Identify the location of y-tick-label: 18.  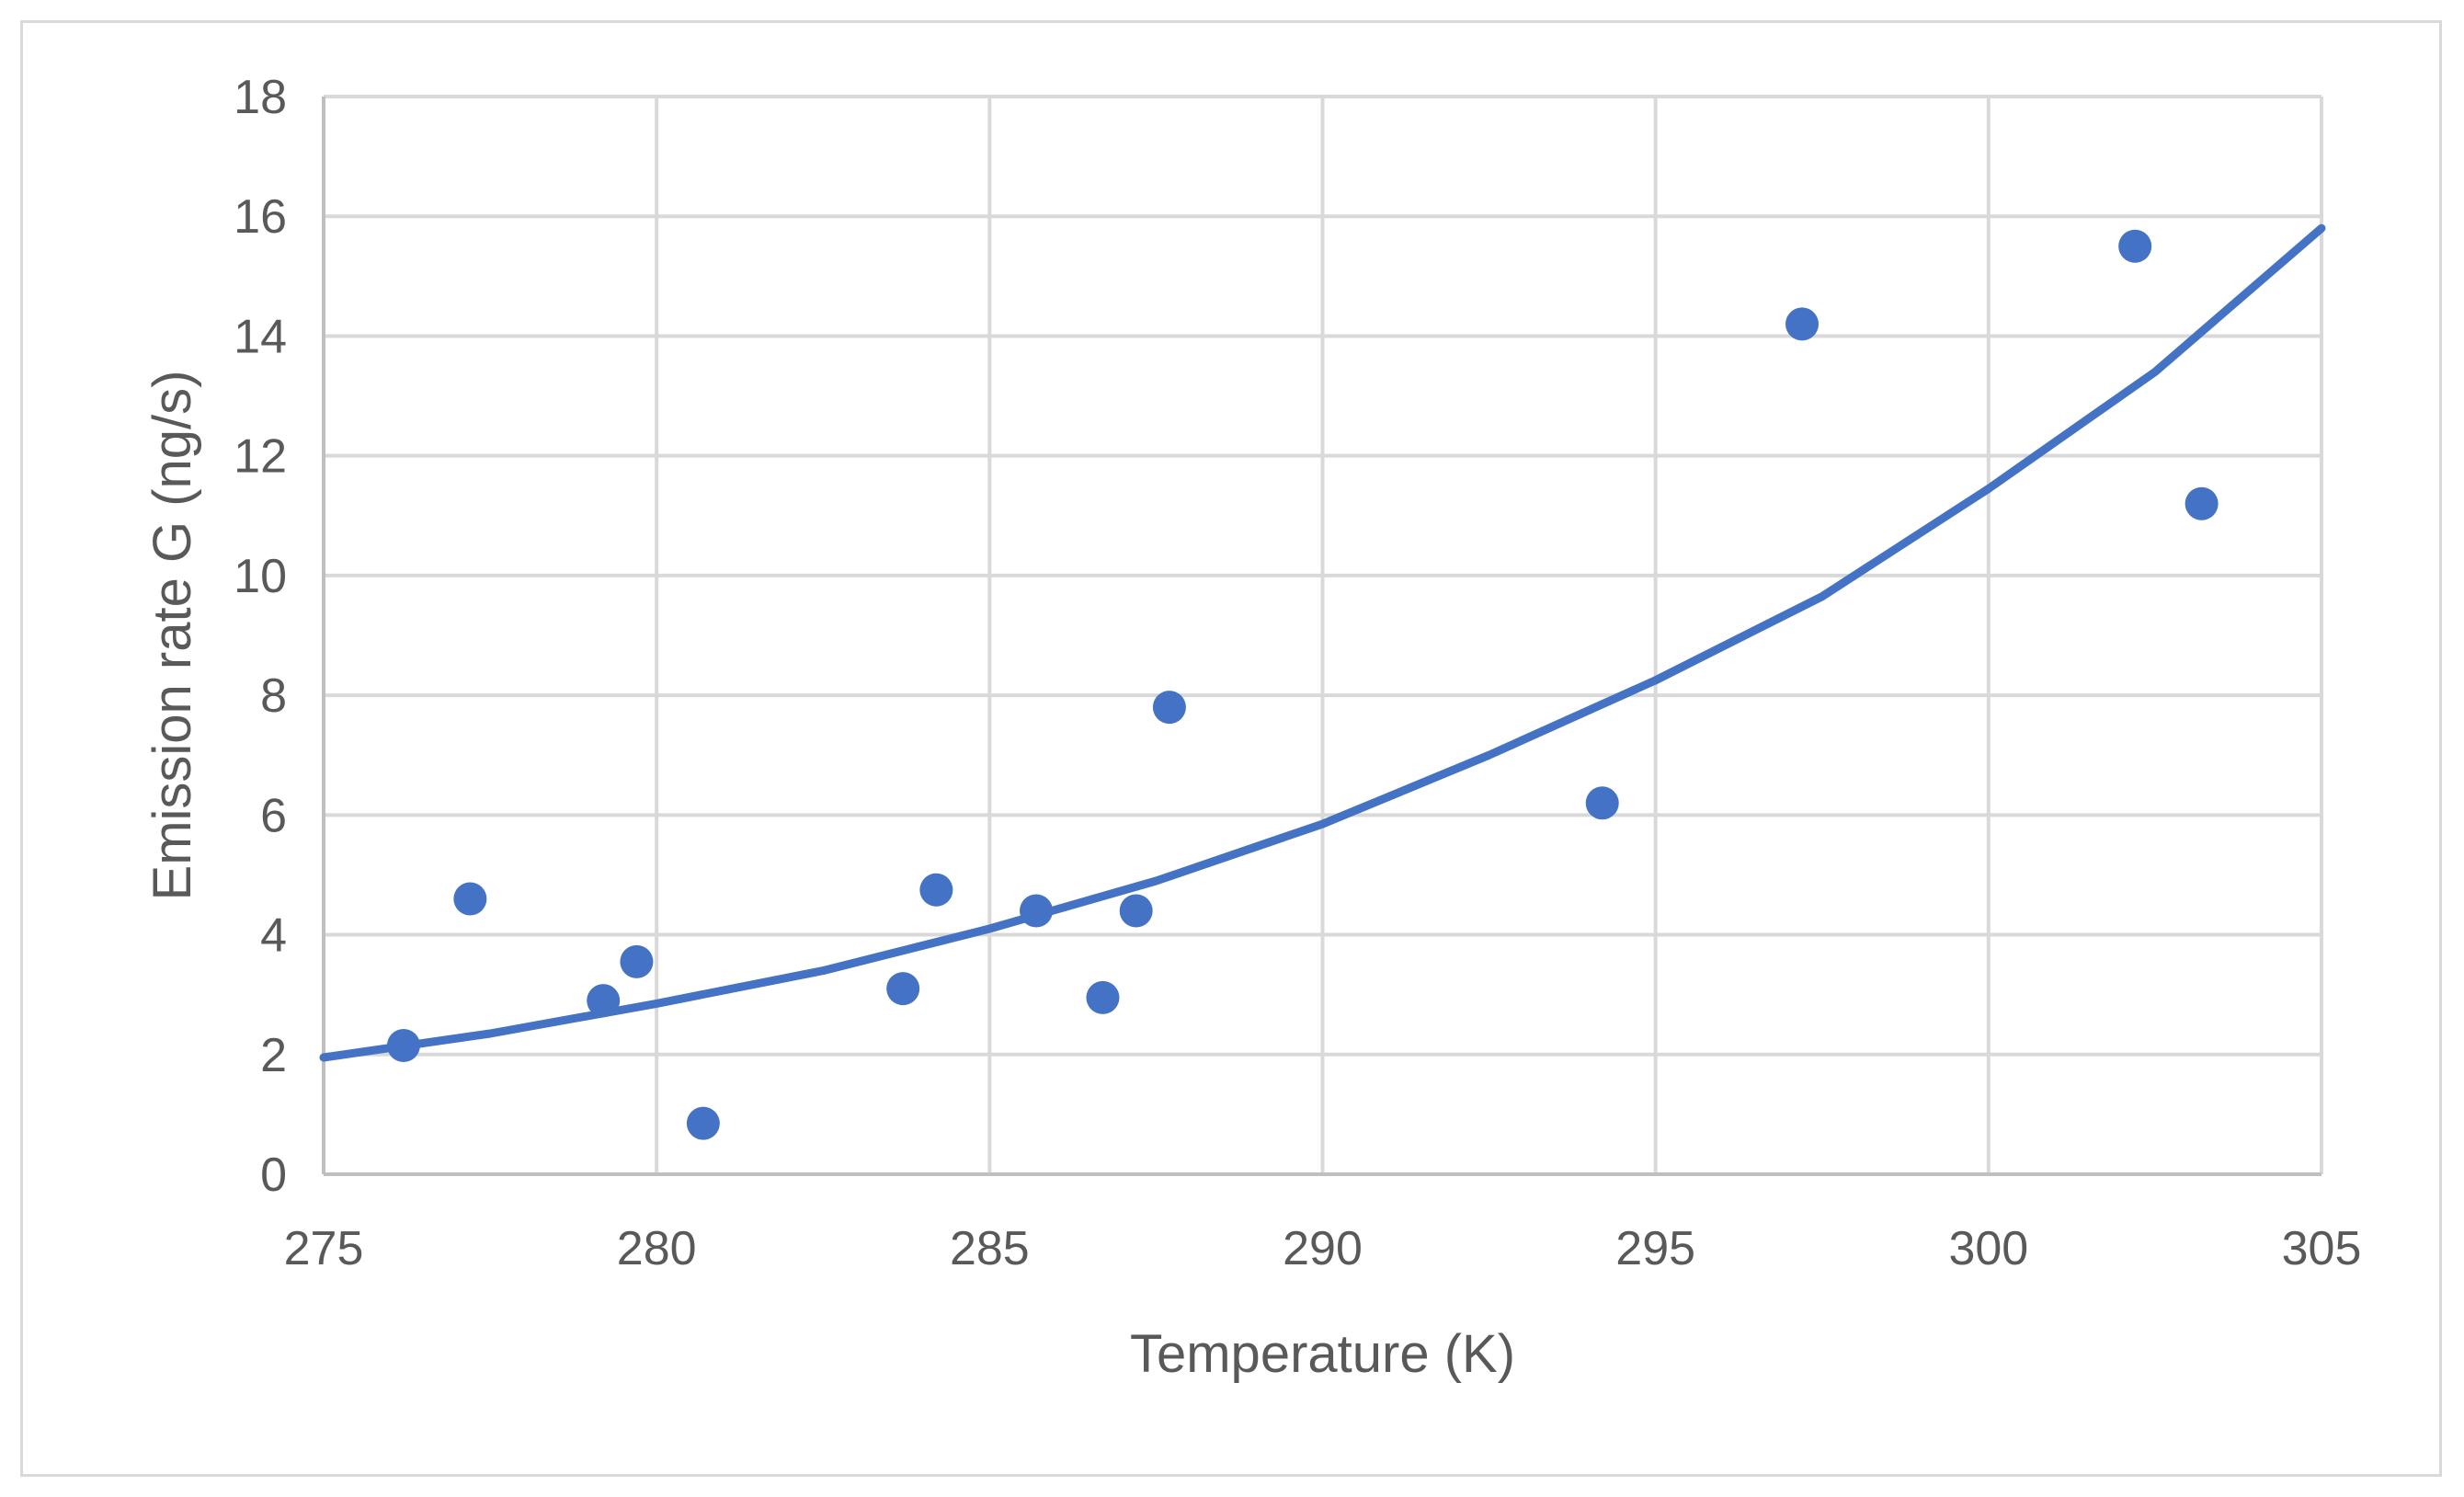
(260, 98).